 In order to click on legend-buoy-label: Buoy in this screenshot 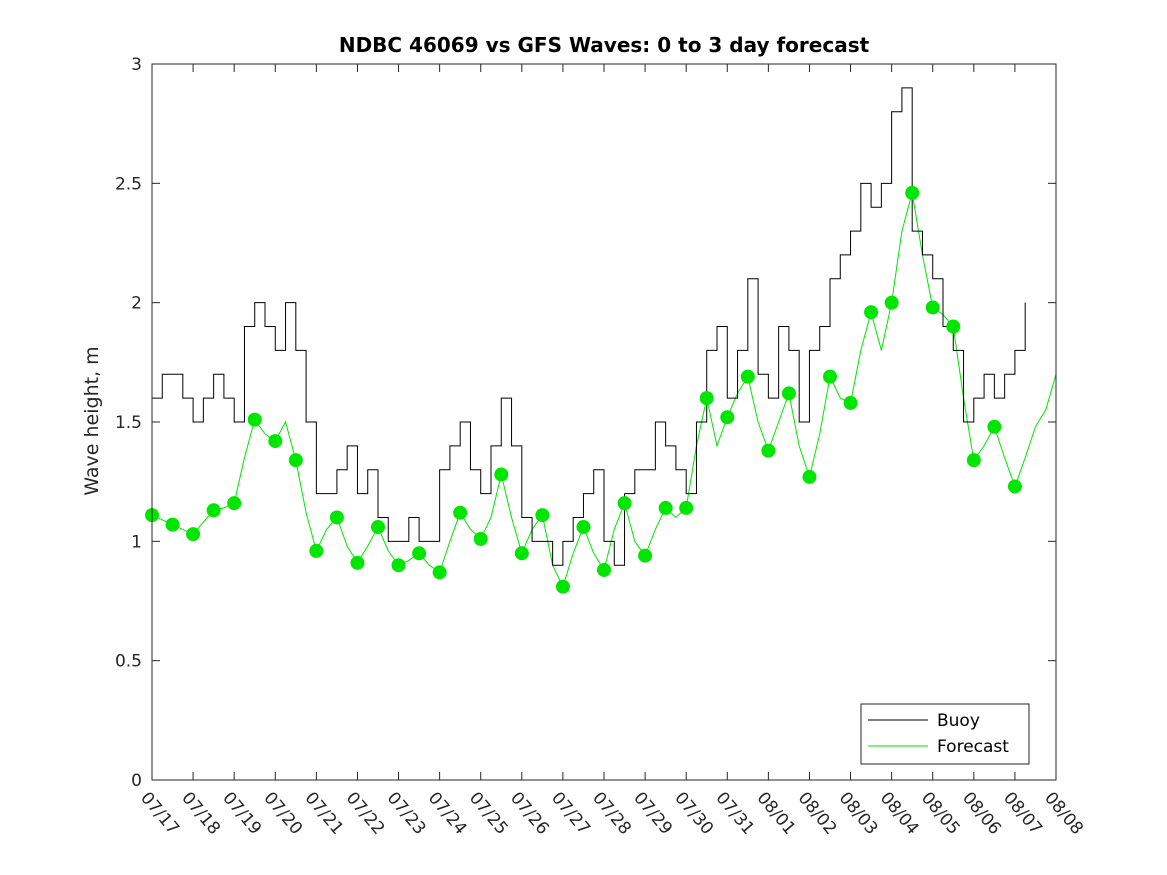, I will do `click(958, 721)`.